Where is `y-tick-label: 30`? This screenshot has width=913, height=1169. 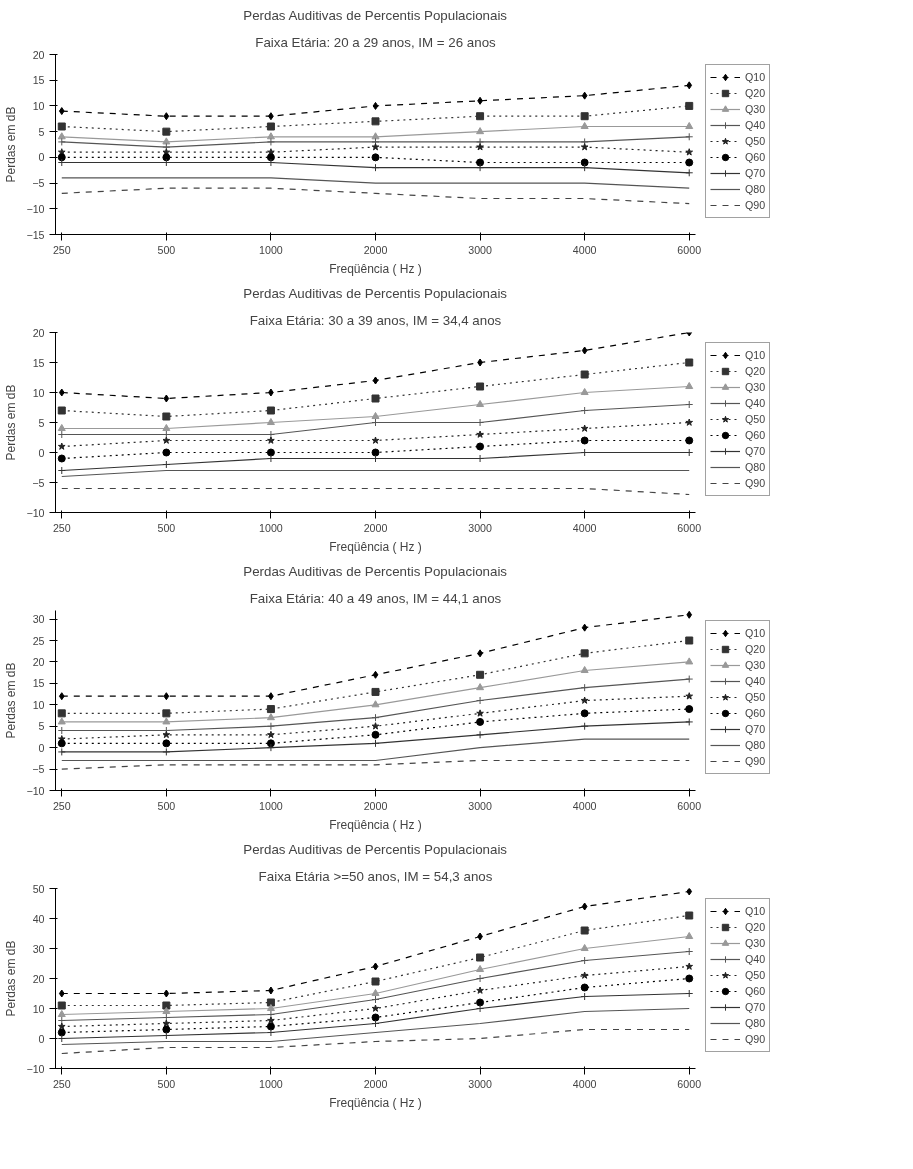 y-tick-label: 30 is located at coordinates (38, 619).